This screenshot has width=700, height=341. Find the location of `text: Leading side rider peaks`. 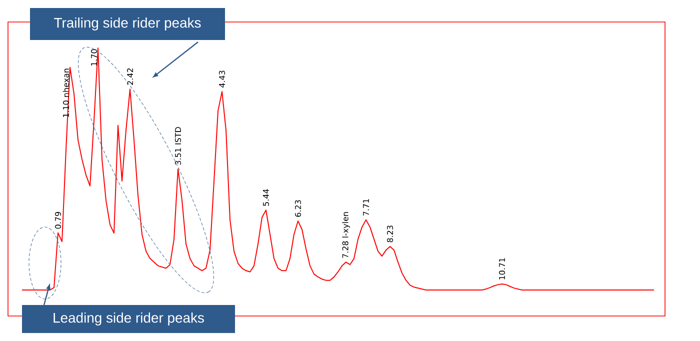

text: Leading side rider peaks is located at coordinates (129, 319).